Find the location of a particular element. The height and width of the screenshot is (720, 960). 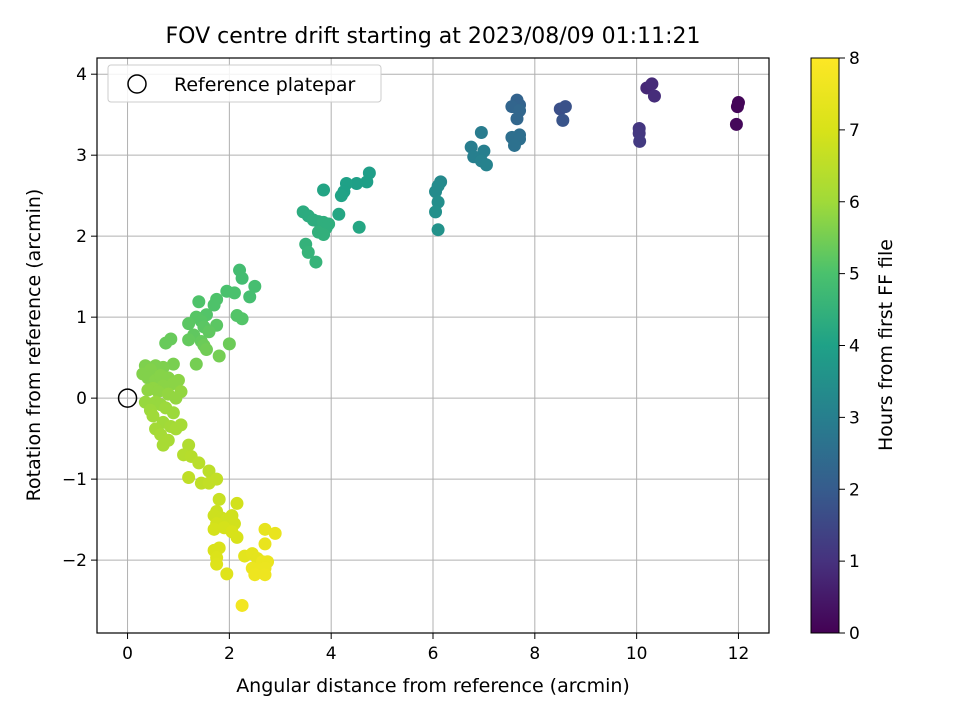

colorbar-tick-label: 3 is located at coordinates (854, 418).